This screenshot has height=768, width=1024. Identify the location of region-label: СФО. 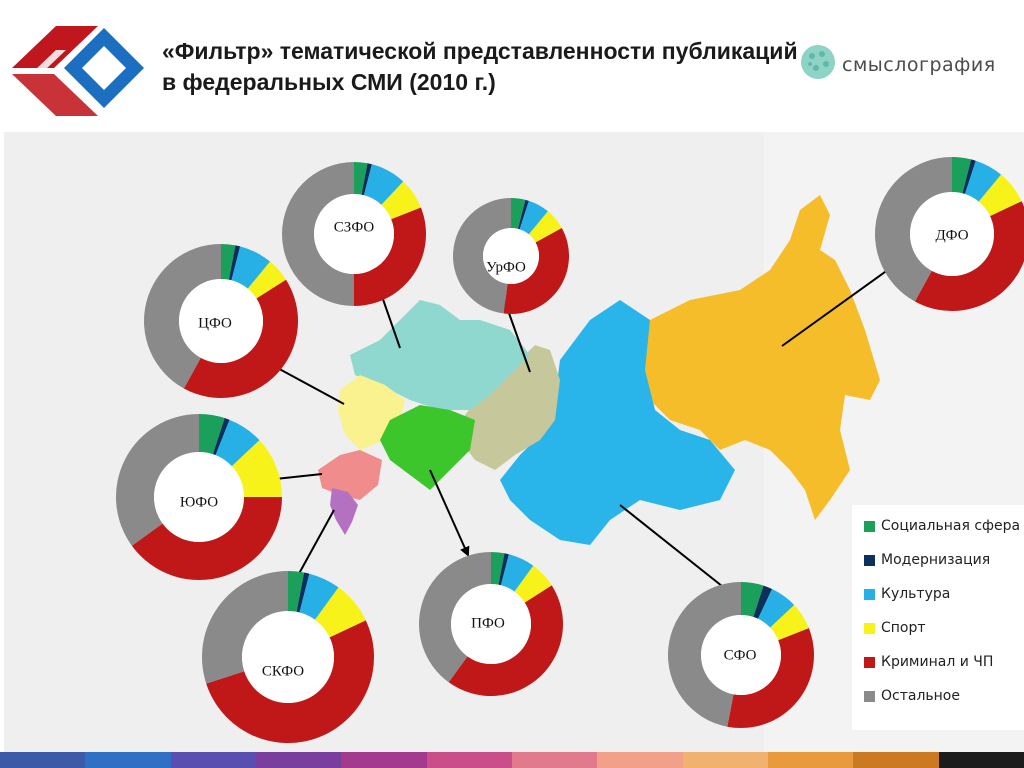
(740, 655).